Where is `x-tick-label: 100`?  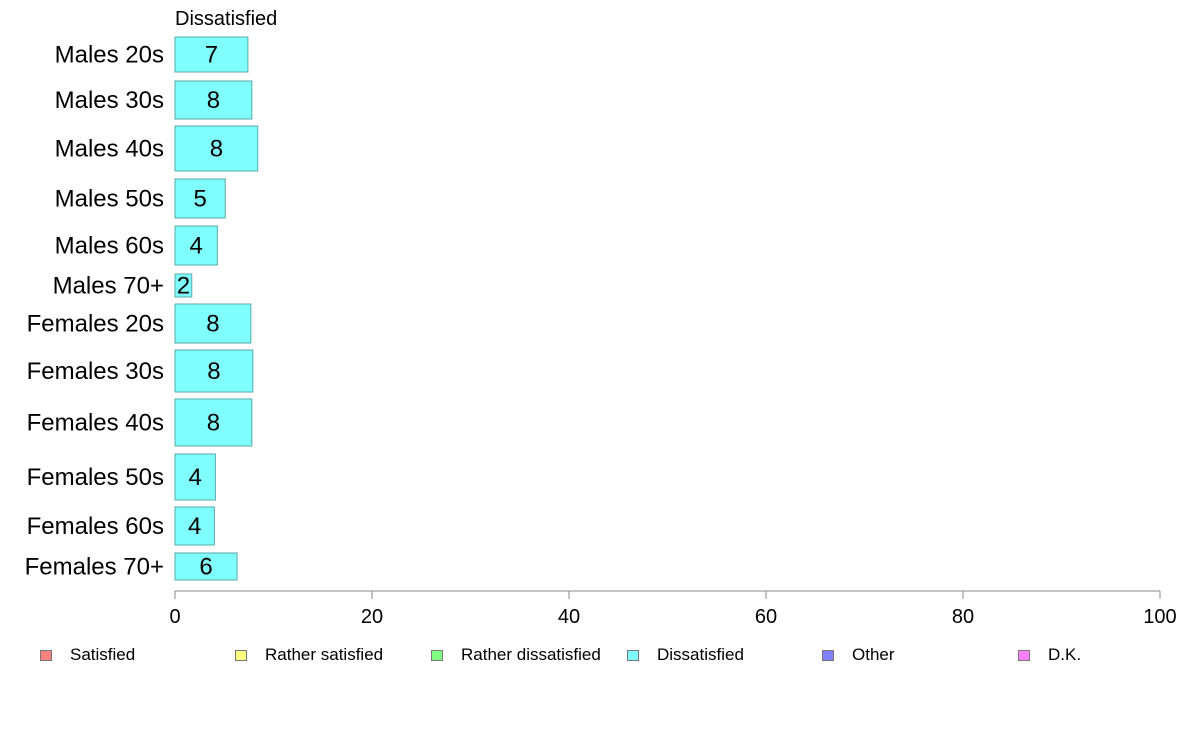
x-tick-label: 100 is located at coordinates (1159, 617).